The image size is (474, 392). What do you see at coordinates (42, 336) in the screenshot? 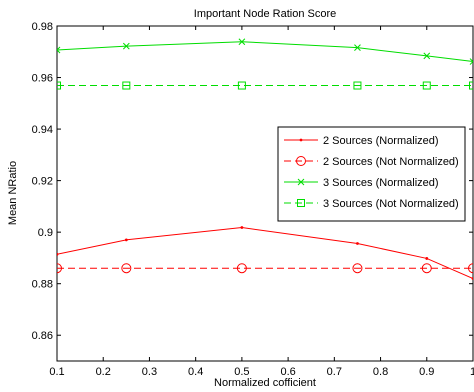
I see `y-tick-label: 0.86` at bounding box center [42, 336].